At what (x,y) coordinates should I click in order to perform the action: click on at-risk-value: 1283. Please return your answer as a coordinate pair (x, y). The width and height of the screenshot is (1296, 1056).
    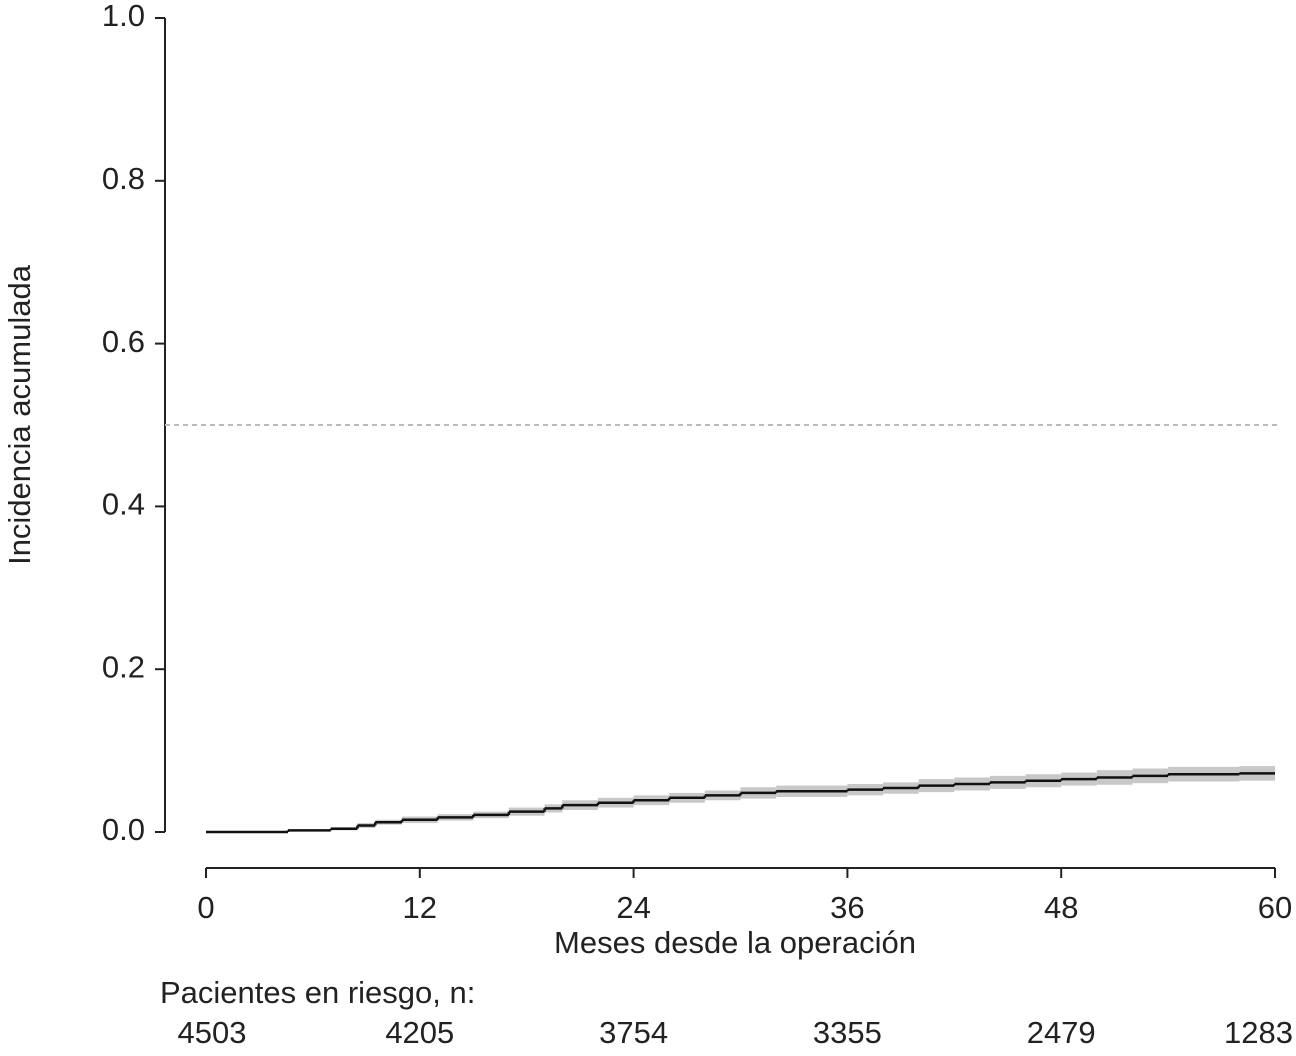
    Looking at the image, I should click on (1258, 1032).